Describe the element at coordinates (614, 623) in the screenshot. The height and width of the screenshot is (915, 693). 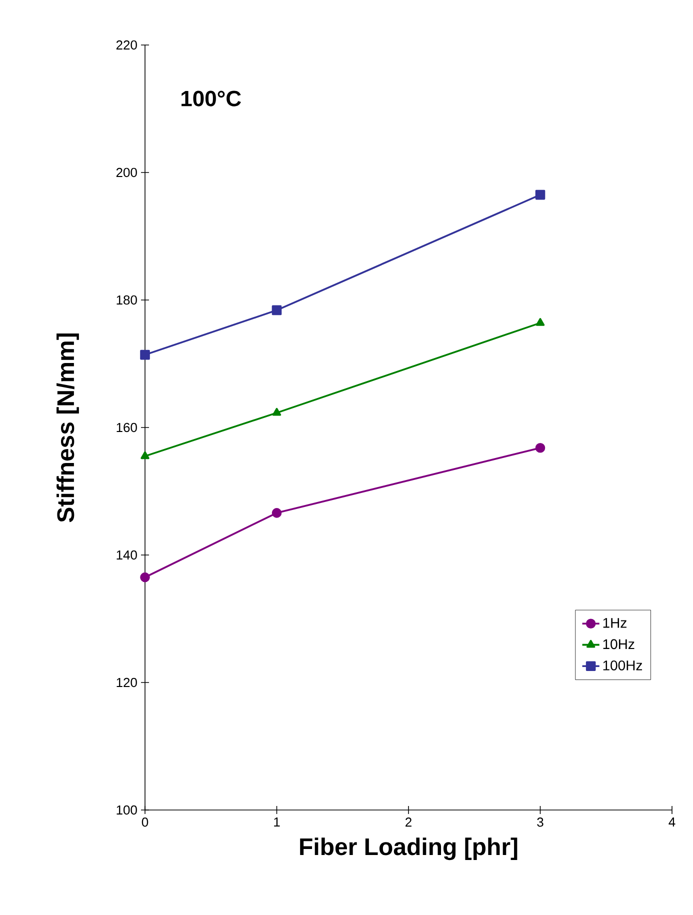
I see `legend-label: 1Hz` at that location.